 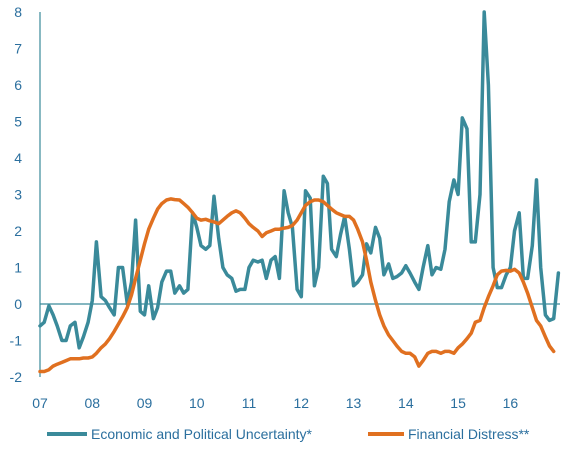 I want to click on x-tick-label: 13, so click(x=354, y=403).